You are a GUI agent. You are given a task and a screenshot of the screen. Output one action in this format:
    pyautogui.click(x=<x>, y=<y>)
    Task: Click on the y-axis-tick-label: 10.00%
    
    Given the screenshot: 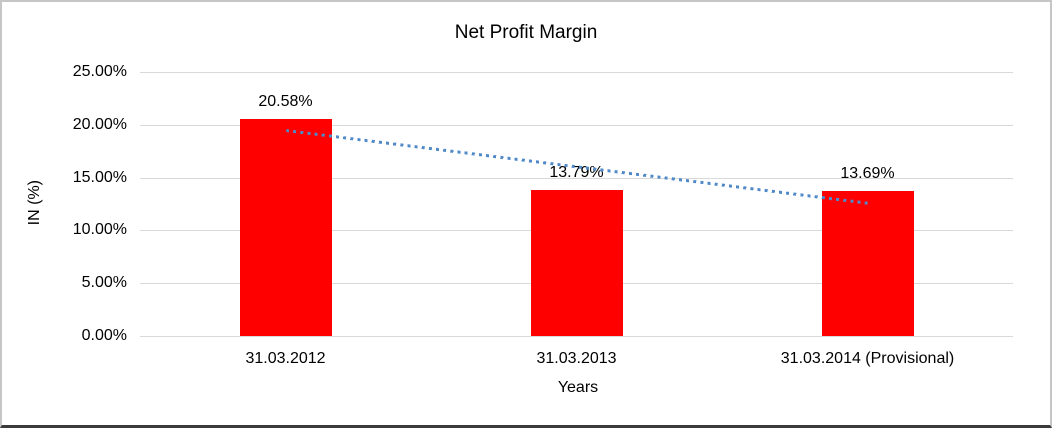 What is the action you would take?
    pyautogui.click(x=99, y=230)
    